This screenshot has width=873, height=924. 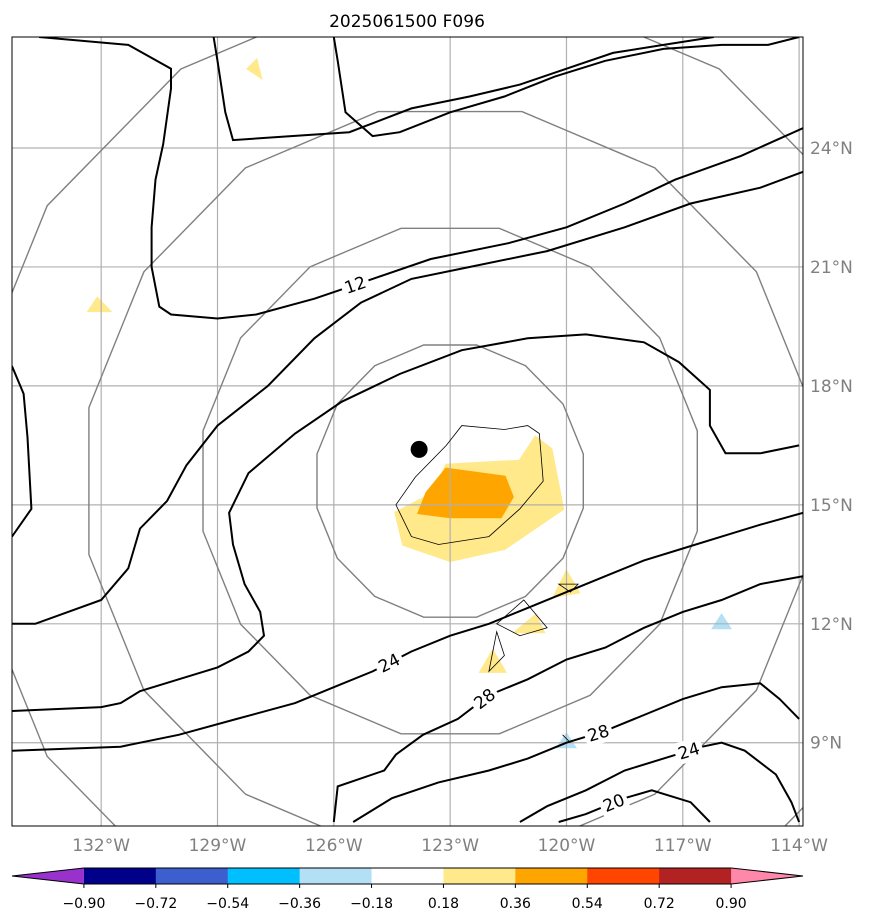 What do you see at coordinates (683, 846) in the screenshot?
I see `x-tick-label: 117°W` at bounding box center [683, 846].